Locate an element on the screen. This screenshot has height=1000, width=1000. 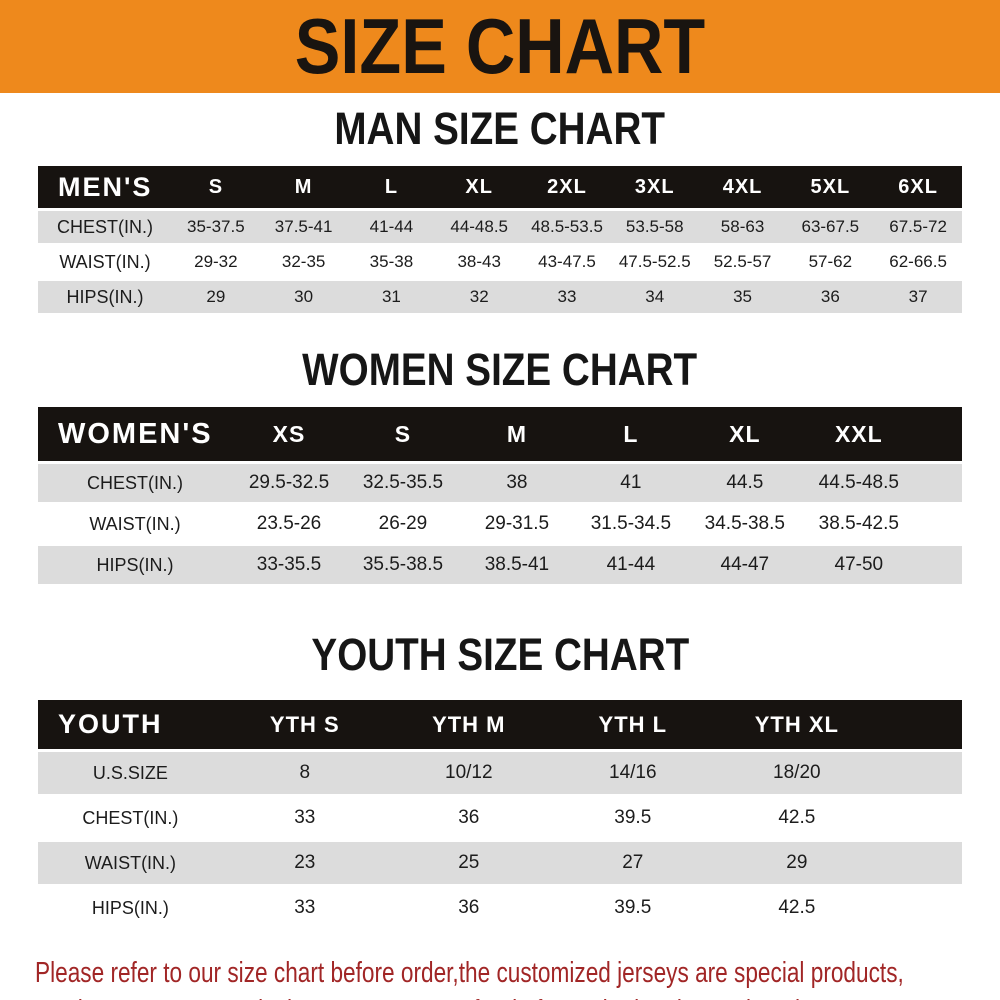
table-header-row: MEN'S S M L XL 2XL 3XL 4XL 5XL 6XL is located at coordinates (500, 187).